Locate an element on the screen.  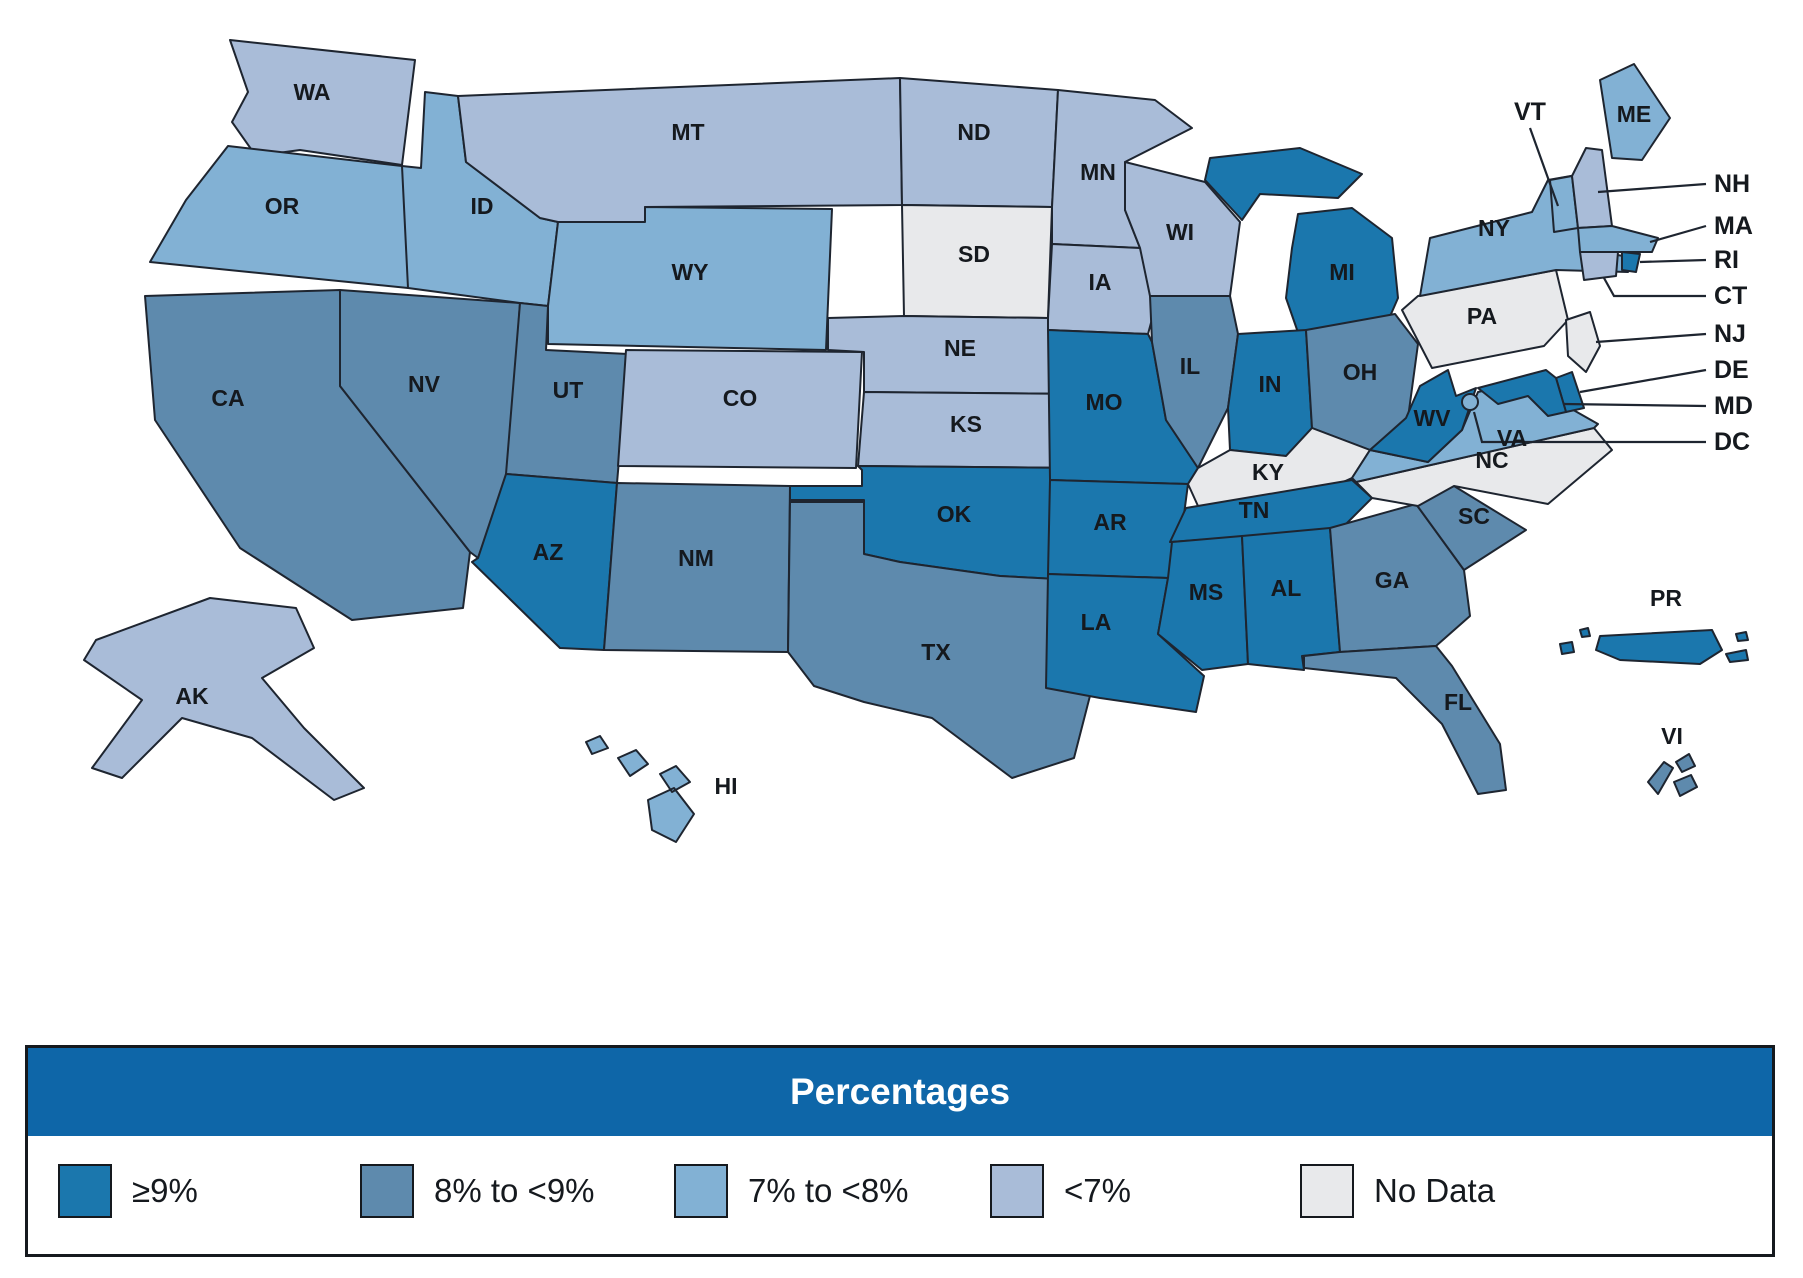
legend-row: ≥9% 8% to <9% 7% to <8% <7% No Data is located at coordinates (900, 1195).